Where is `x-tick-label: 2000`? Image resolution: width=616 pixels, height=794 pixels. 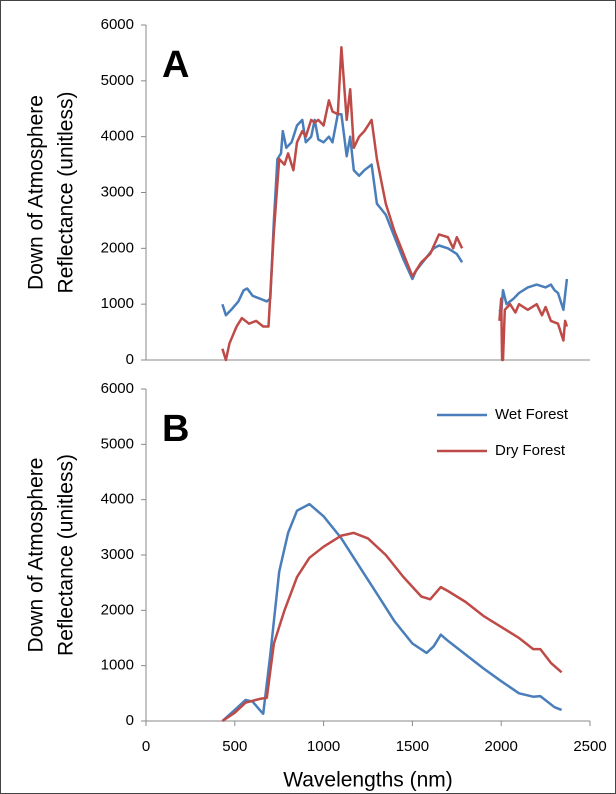
x-tick-label: 2000 is located at coordinates (501, 746).